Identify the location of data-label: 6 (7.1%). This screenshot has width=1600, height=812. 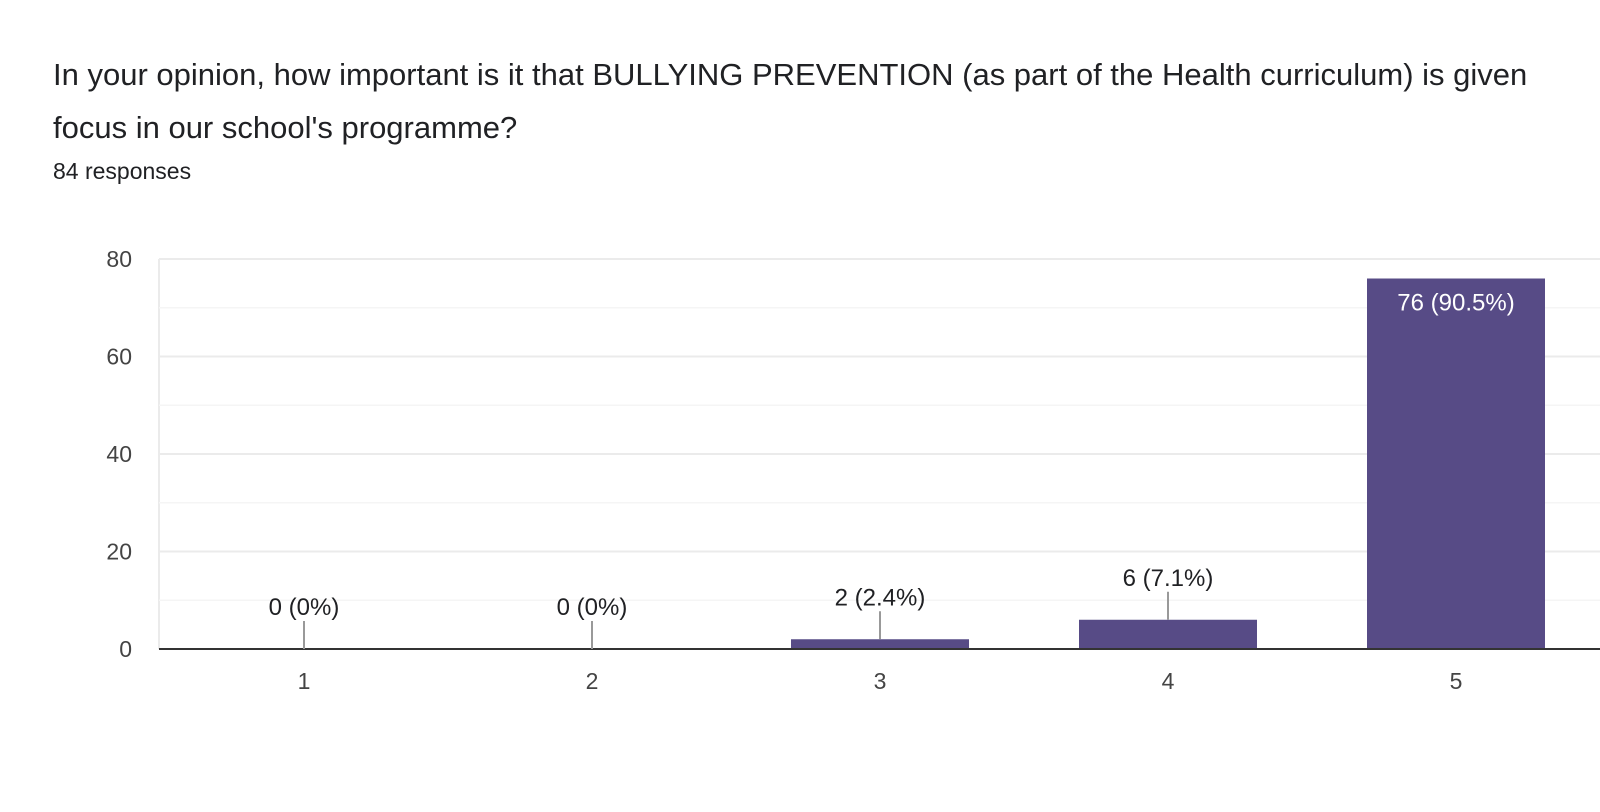
(1168, 578).